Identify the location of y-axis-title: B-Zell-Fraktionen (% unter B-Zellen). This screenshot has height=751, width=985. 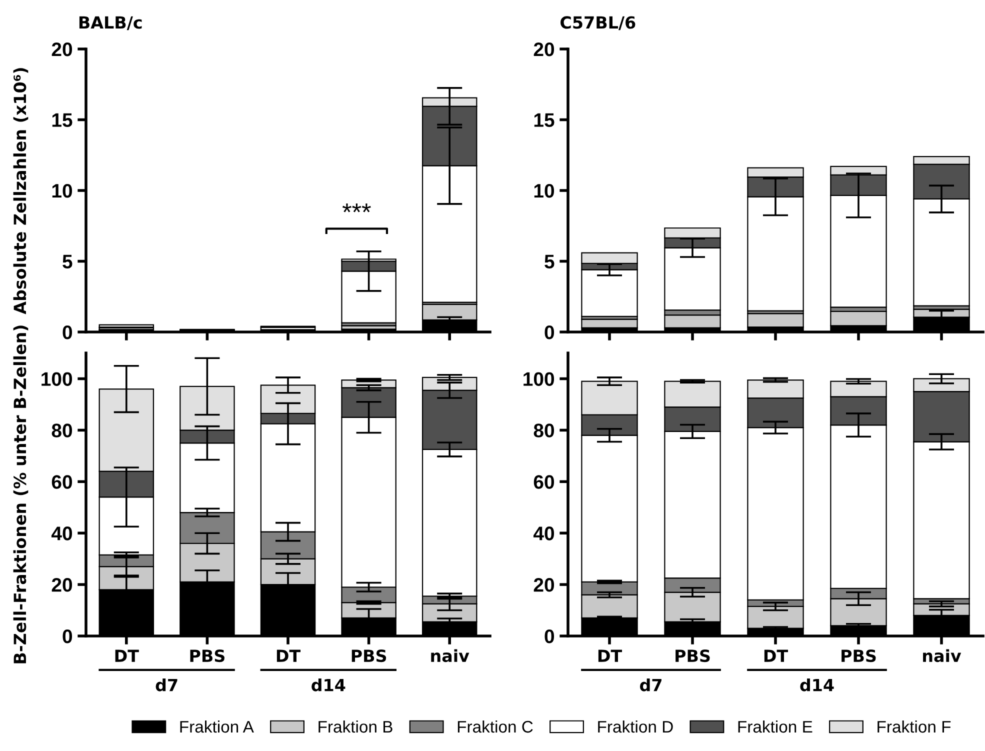
(20, 495).